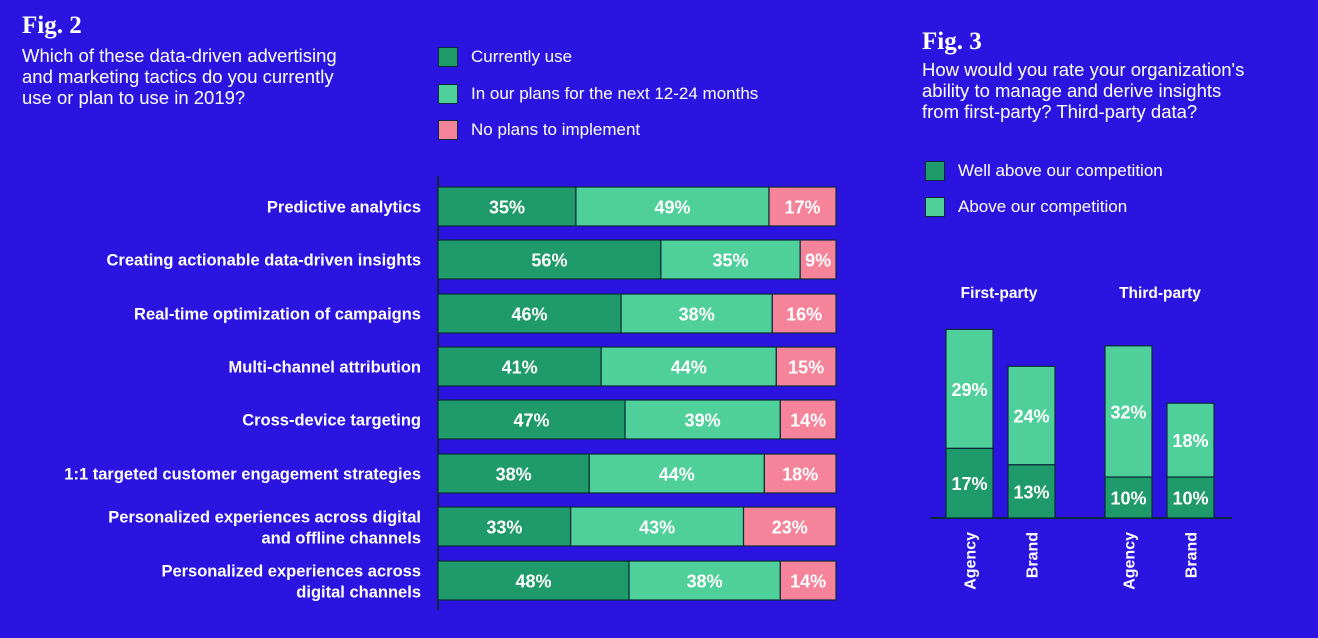 Image resolution: width=1318 pixels, height=638 pixels. What do you see at coordinates (522, 56) in the screenshot?
I see `legend-label: Currently use` at bounding box center [522, 56].